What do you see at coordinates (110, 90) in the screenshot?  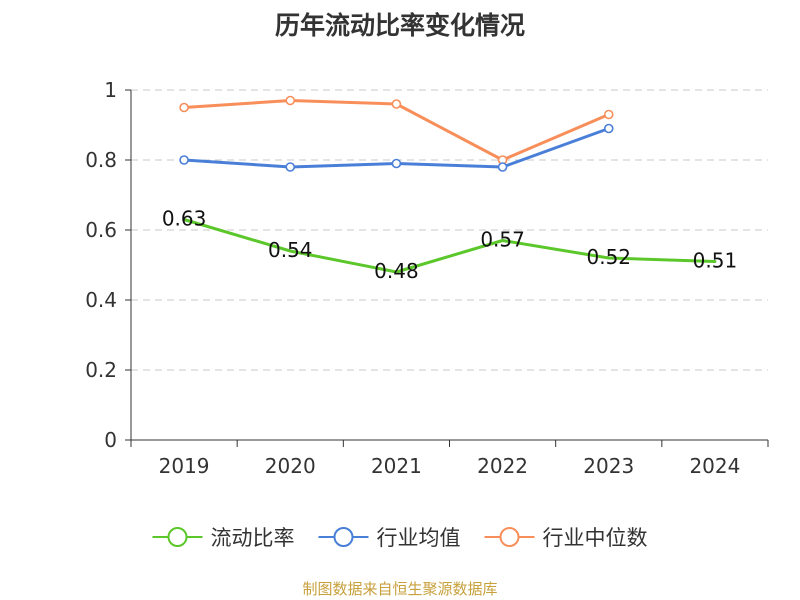 I see `y-tick-label: 1` at bounding box center [110, 90].